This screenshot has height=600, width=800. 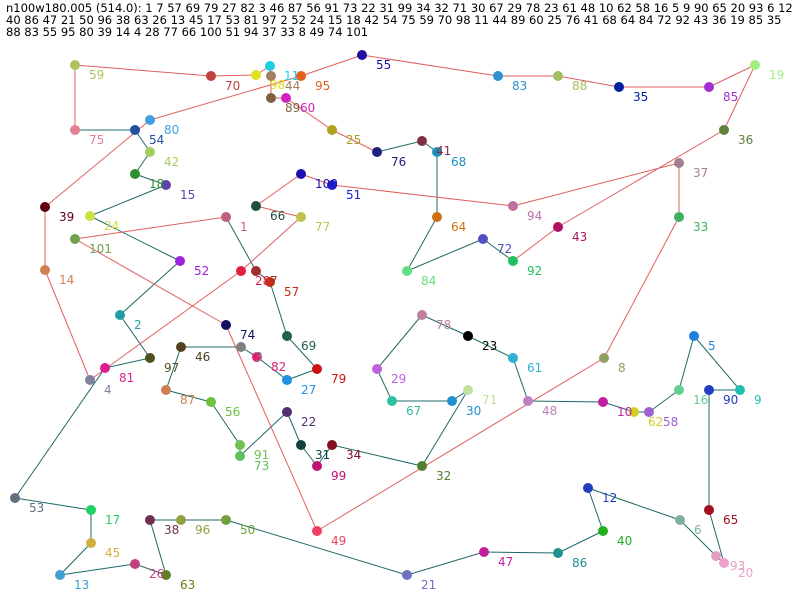 What do you see at coordinates (579, 563) in the screenshot?
I see `node-label: 86` at bounding box center [579, 563].